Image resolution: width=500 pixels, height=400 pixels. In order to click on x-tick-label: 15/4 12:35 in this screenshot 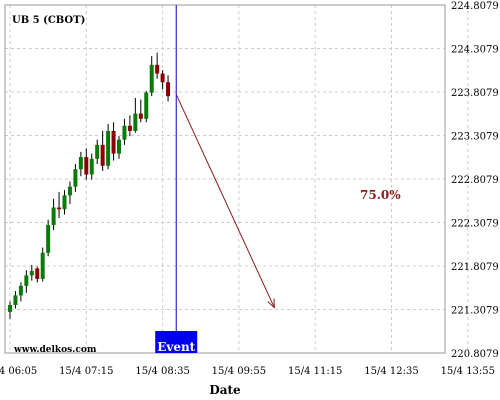, I will do `click(391, 371)`.